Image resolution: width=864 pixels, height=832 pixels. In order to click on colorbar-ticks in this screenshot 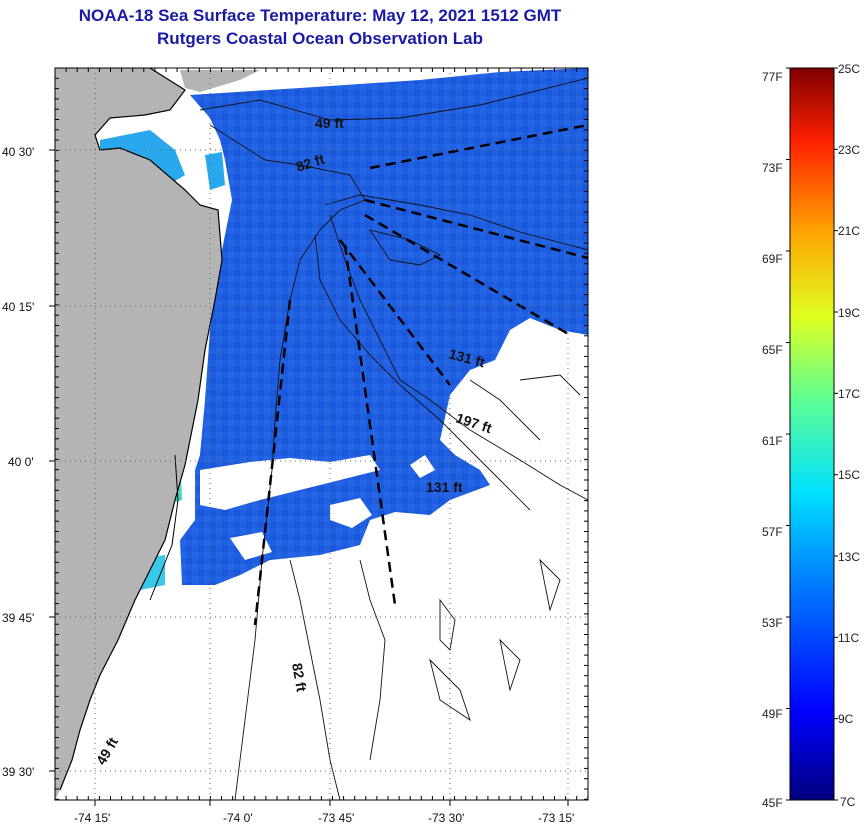, I will do `click(812, 434)`.